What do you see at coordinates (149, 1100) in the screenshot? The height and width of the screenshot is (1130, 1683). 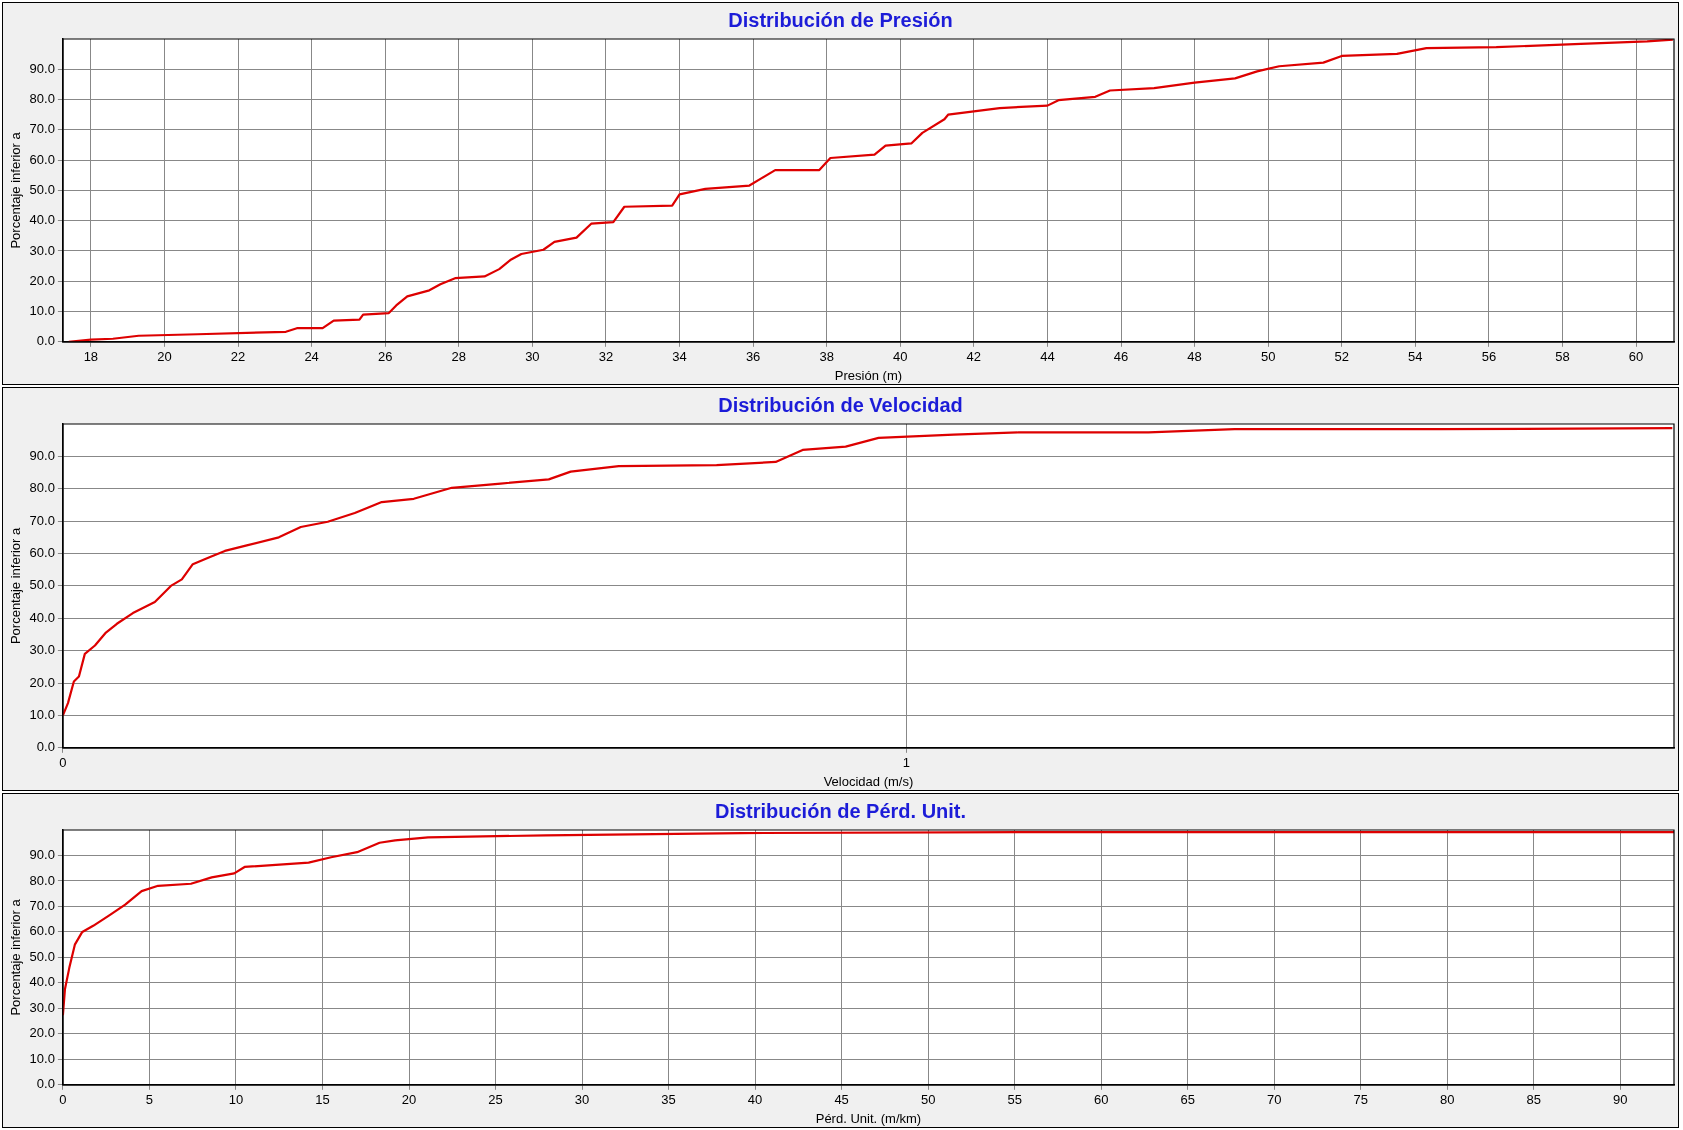 I see `x-tick-label: 5` at bounding box center [149, 1100].